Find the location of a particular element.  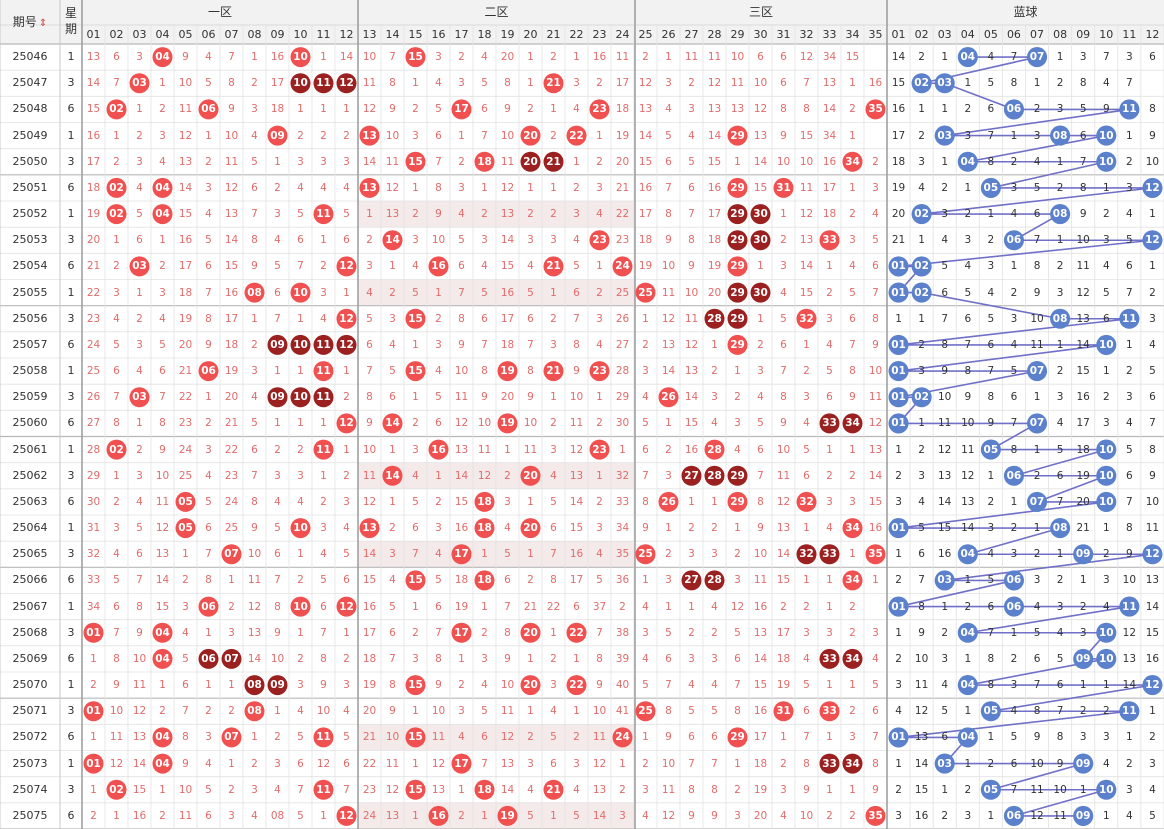

period-cell: 25059 is located at coordinates (30, 397).